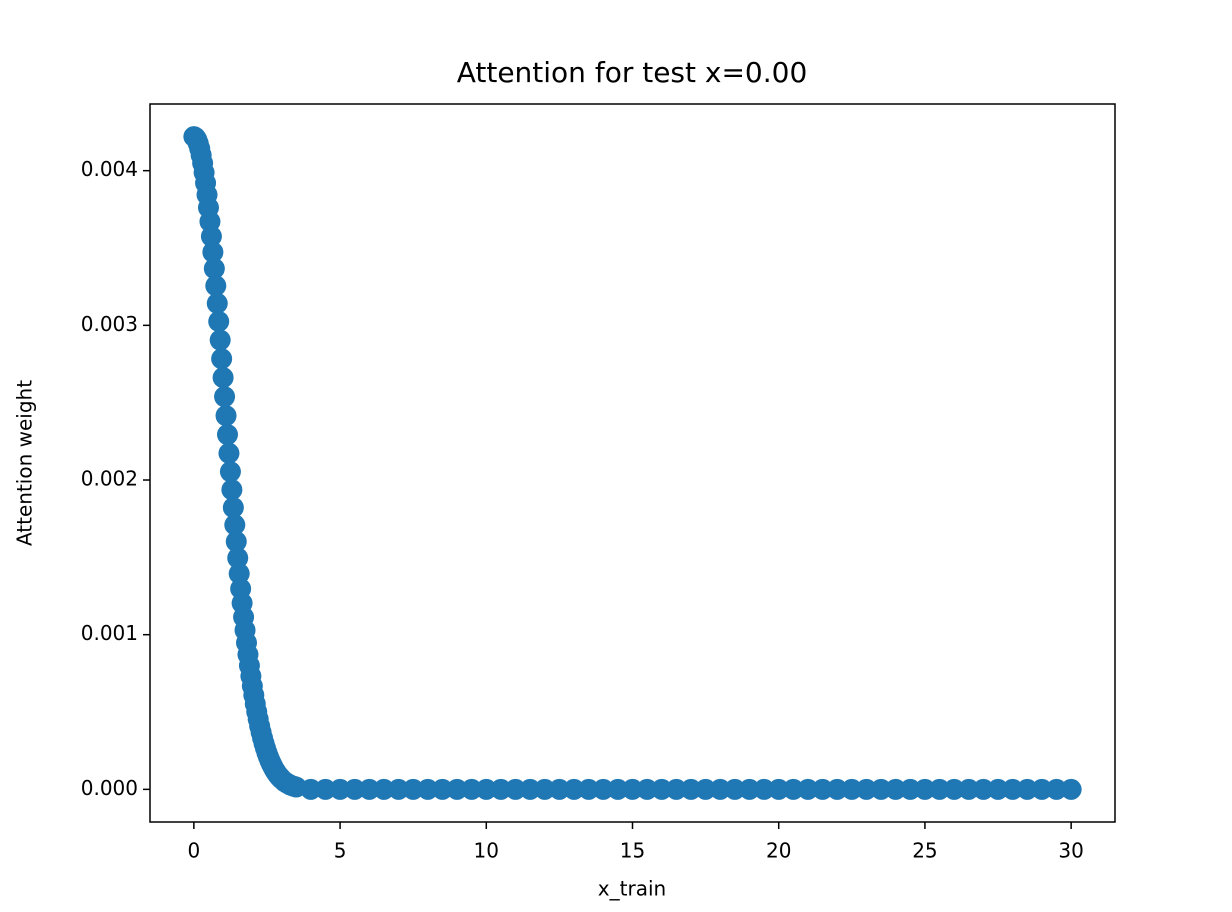  Describe the element at coordinates (1070, 851) in the screenshot. I see `x-tick-label: 30` at that location.